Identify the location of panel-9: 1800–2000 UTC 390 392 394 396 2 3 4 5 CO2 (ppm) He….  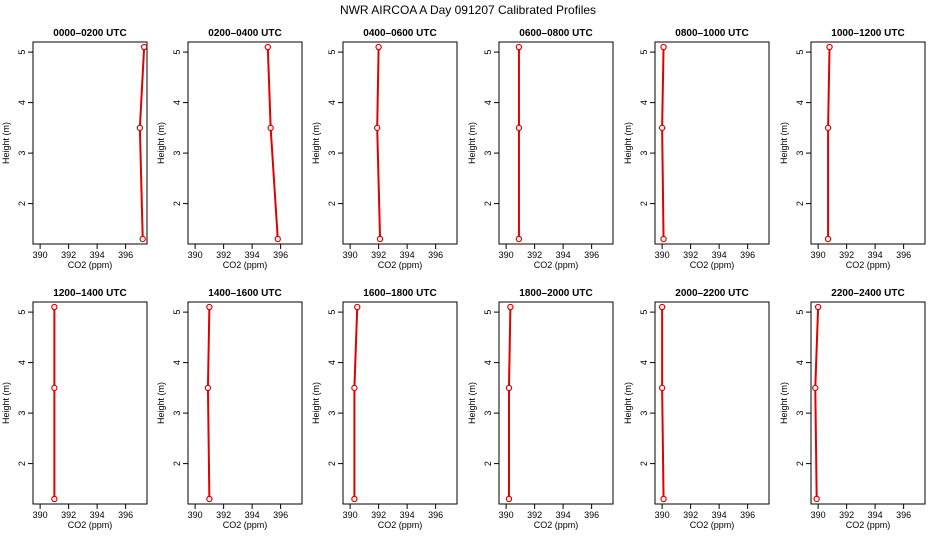
(540, 409).